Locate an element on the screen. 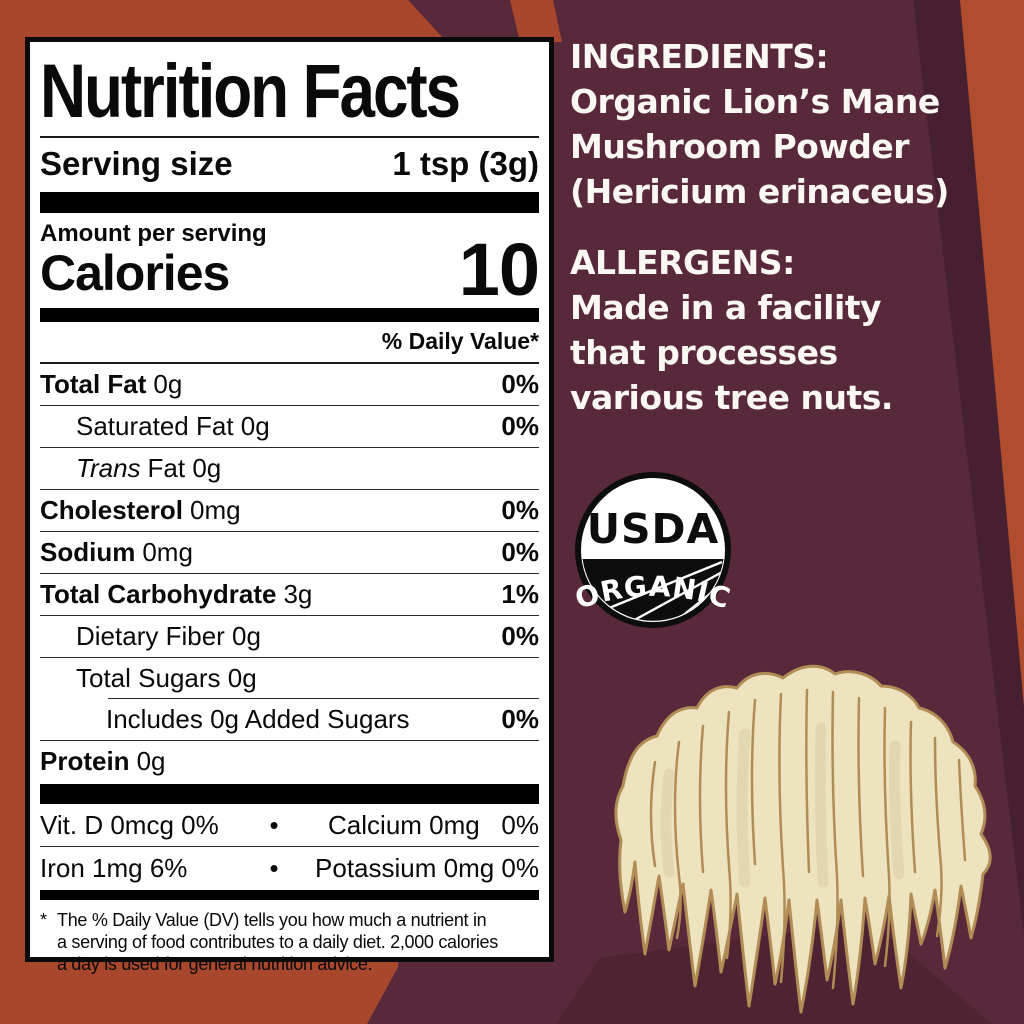  nutrient-row: Total Carbohydrate 3g 1% is located at coordinates (289, 595).